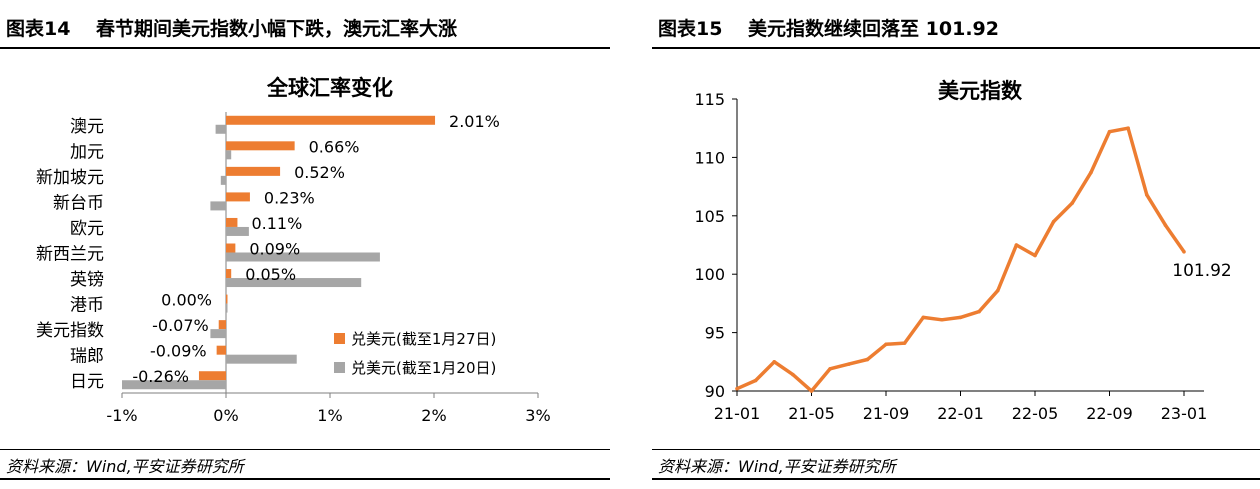 The height and width of the screenshot is (489, 1260). What do you see at coordinates (329, 415) in the screenshot?
I see `x-tick-label: 1%` at bounding box center [329, 415].